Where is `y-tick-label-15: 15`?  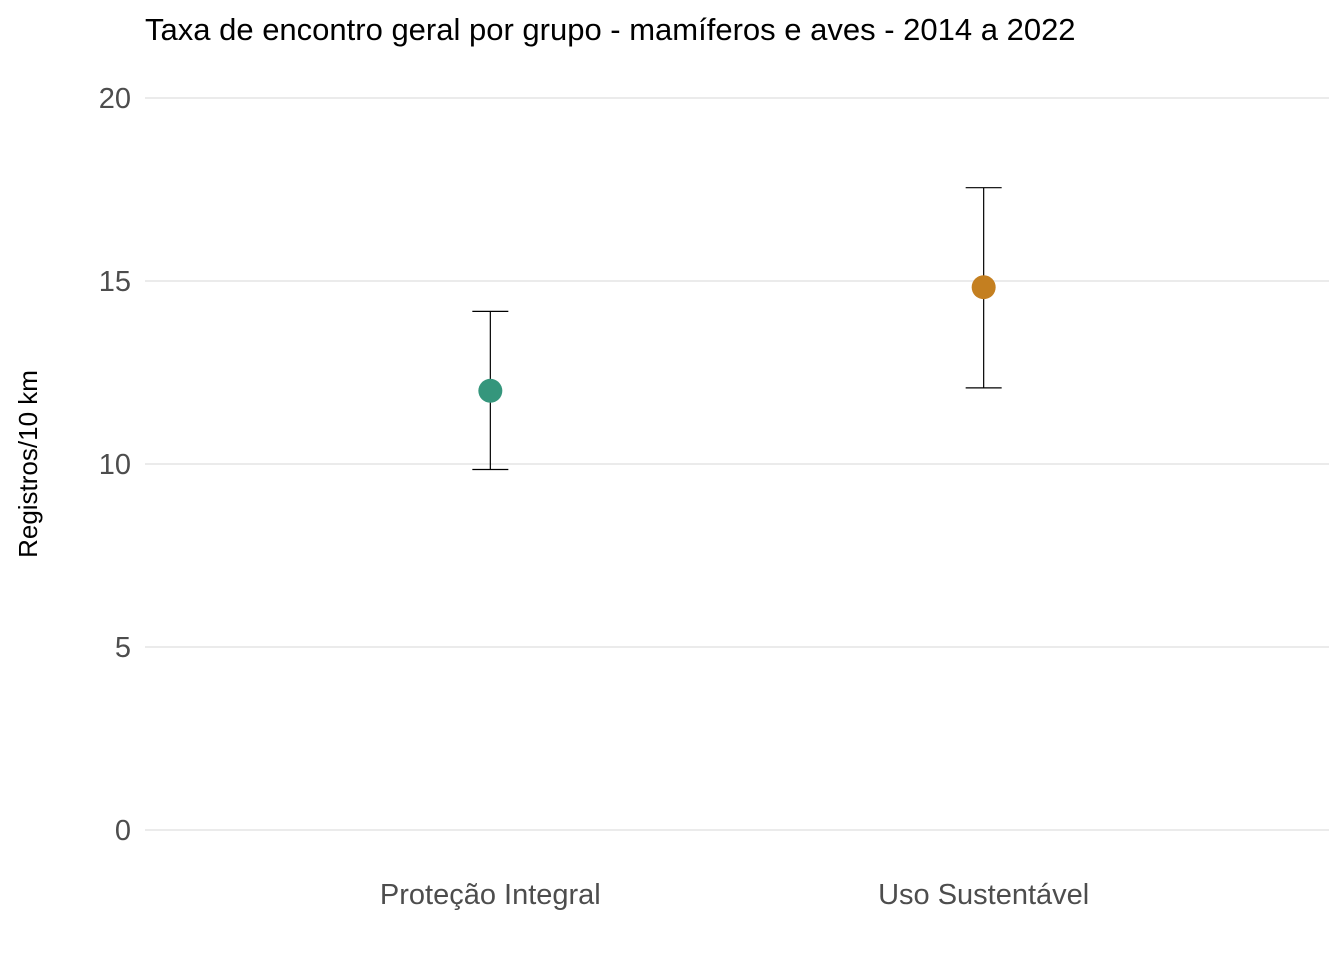 y-tick-label-15: 15 is located at coordinates (115, 282).